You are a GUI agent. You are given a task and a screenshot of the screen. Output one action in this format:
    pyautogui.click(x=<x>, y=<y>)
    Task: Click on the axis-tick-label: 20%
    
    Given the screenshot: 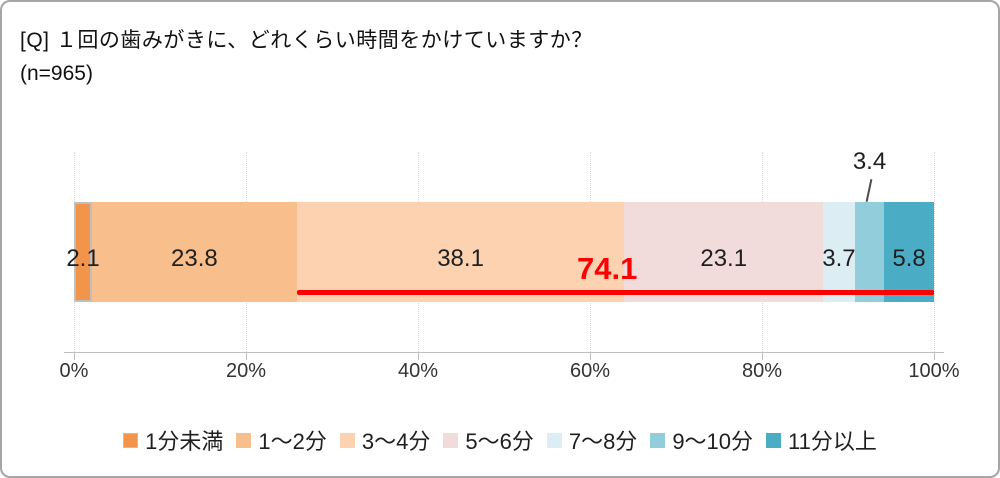 What is the action you would take?
    pyautogui.click(x=246, y=371)
    